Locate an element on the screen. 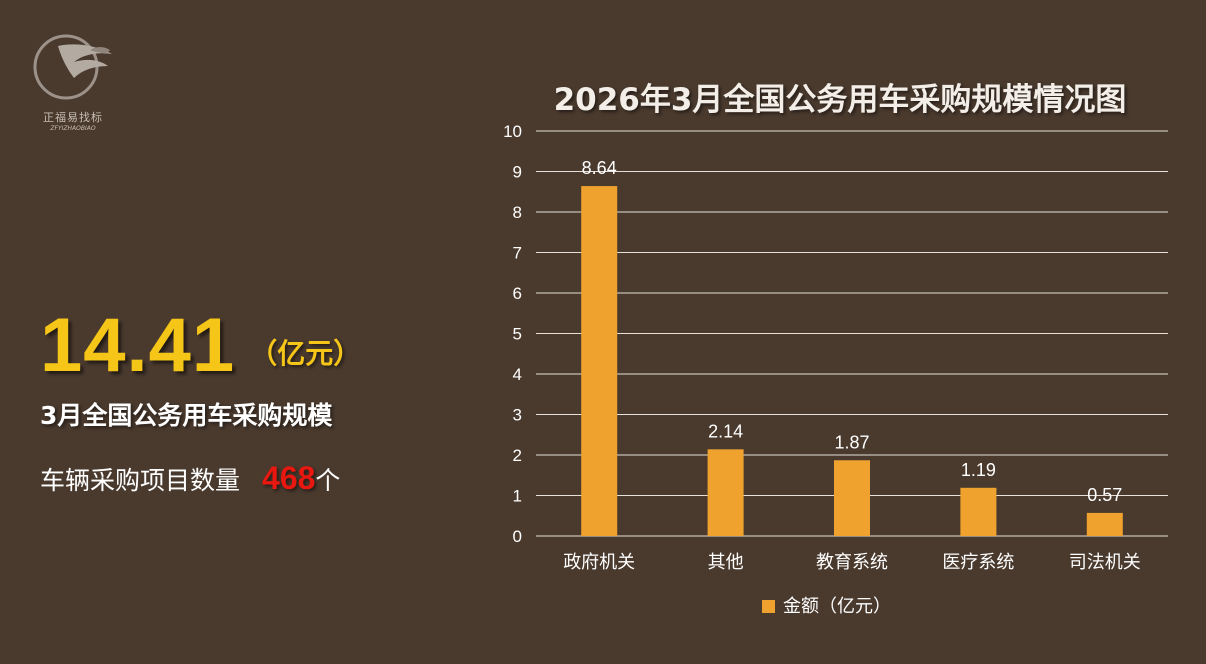 This screenshot has height=664, width=1206. y-tick-label: 3 is located at coordinates (517, 415).